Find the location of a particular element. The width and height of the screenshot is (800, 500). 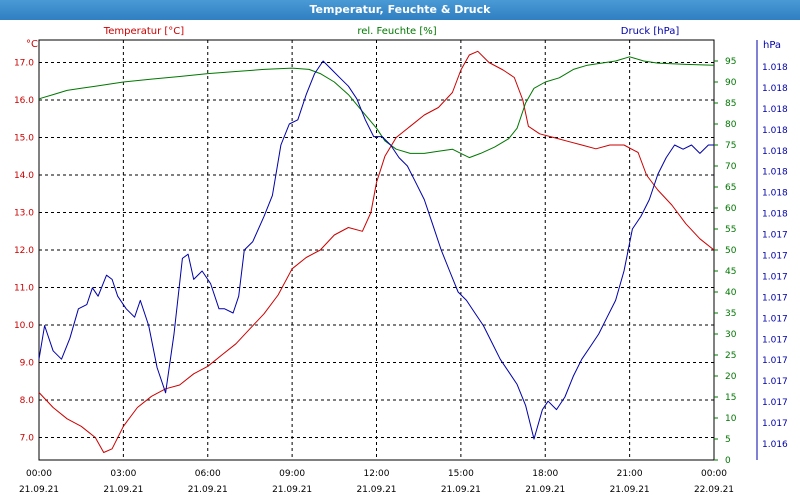

temperature-tick-label: 11.0 is located at coordinates (24, 289).